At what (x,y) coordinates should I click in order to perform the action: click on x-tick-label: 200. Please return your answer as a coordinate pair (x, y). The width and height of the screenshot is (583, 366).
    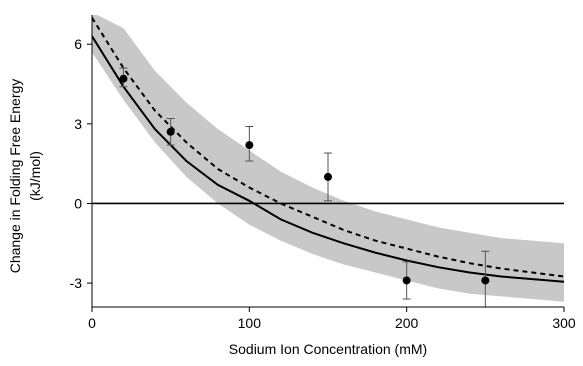
    Looking at the image, I should click on (407, 323).